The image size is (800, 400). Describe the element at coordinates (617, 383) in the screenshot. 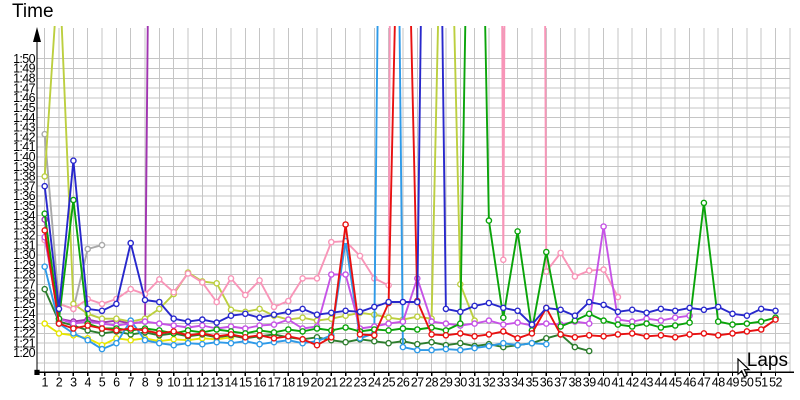

I see `svg-text: 41` at that location.